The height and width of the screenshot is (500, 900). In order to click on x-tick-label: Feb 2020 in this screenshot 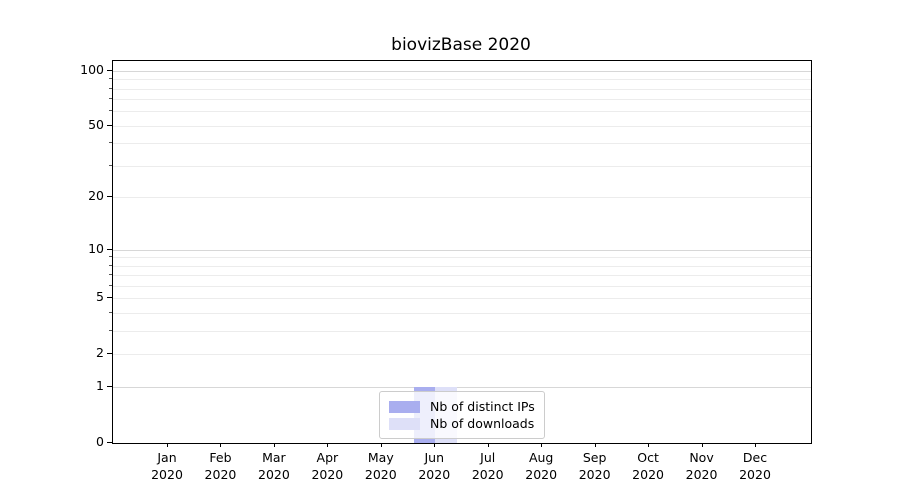, I will do `click(220, 466)`.